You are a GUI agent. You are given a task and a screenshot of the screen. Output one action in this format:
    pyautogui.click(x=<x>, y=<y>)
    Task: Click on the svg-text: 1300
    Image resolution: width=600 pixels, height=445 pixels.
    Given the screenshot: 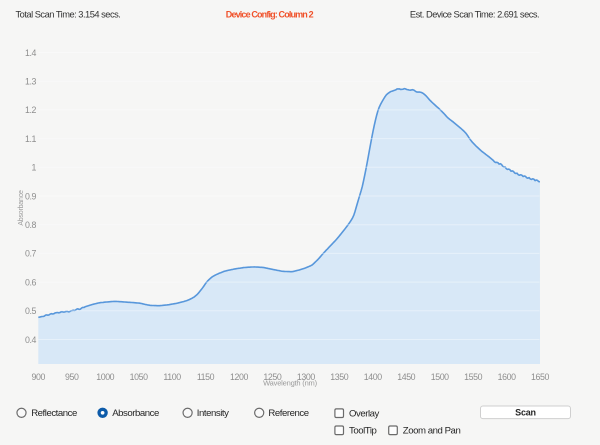 What is the action you would take?
    pyautogui.click(x=306, y=377)
    